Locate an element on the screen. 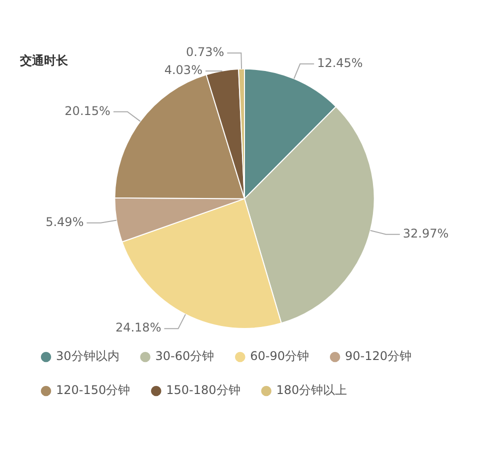  data-label: 32.97% is located at coordinates (425, 233).